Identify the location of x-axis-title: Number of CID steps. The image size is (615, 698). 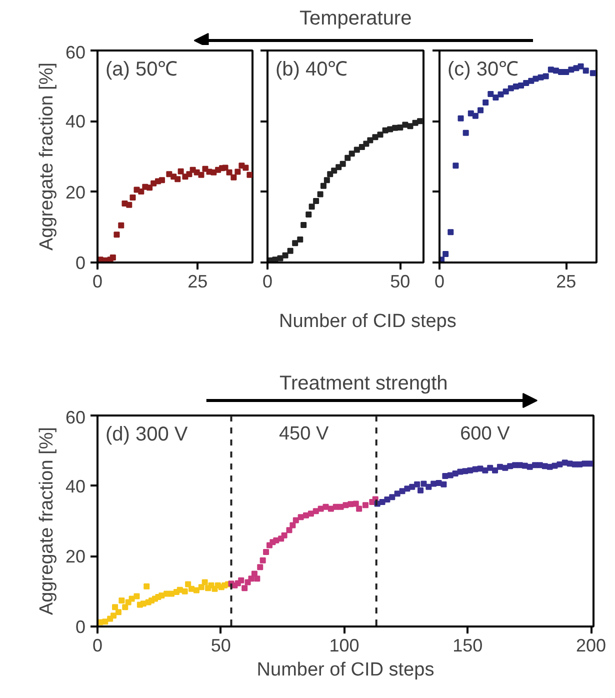
(367, 321).